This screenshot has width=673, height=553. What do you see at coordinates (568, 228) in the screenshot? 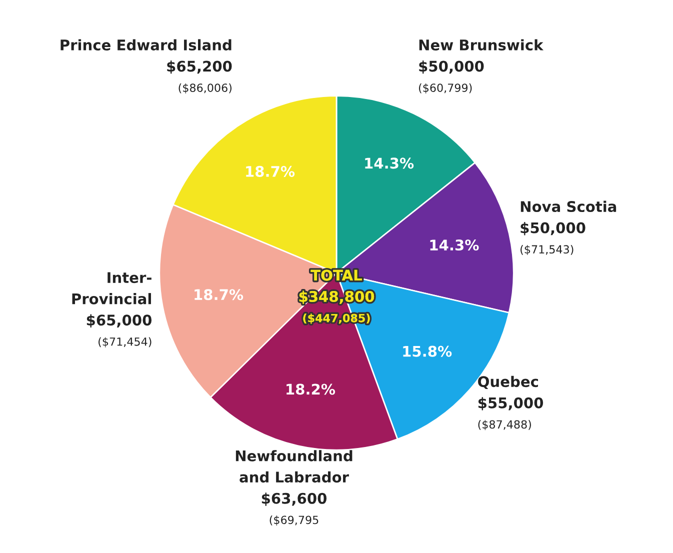
I see `slice-label: Nova Scotia $50,000 ($71,543)` at bounding box center [568, 228].